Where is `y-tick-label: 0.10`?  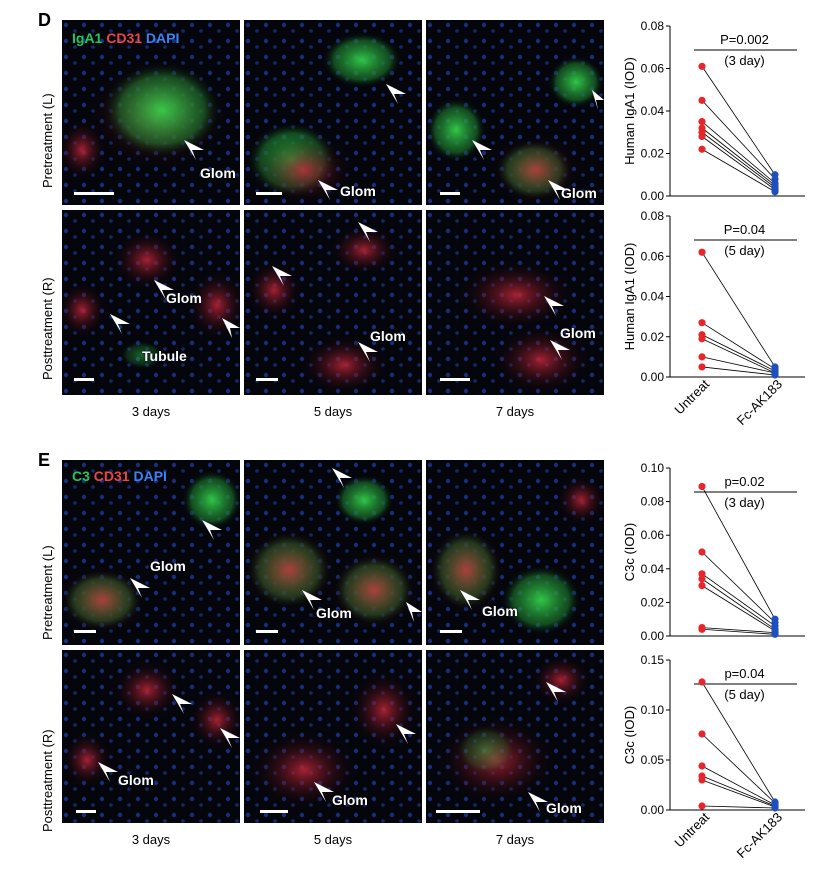
y-tick-label: 0.10 is located at coordinates (653, 468).